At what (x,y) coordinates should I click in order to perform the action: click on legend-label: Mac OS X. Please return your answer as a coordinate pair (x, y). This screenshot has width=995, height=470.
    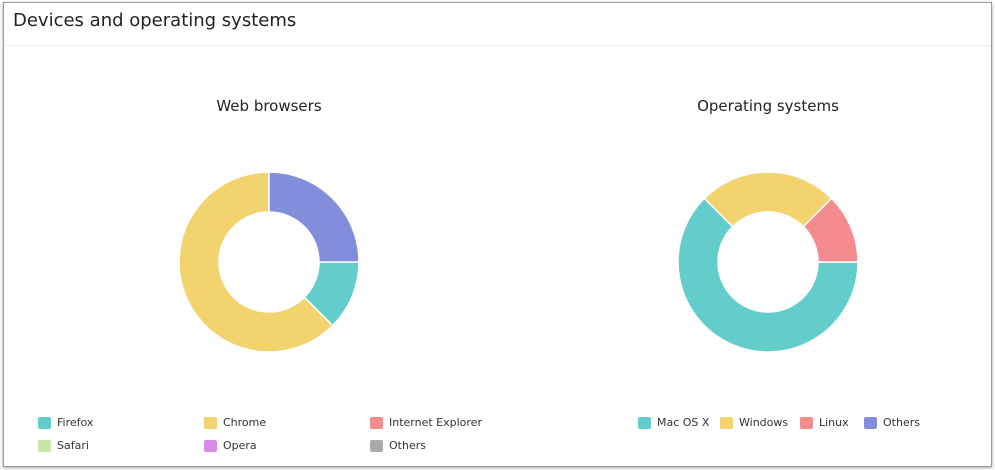
    Looking at the image, I should click on (683, 422).